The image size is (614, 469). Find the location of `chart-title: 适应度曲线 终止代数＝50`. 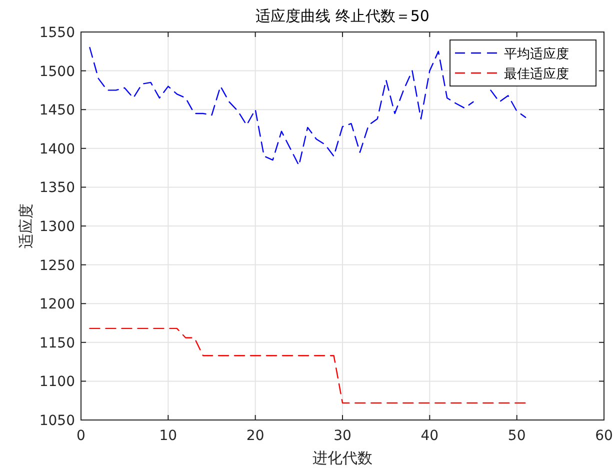

chart-title: 适应度曲线 终止代数＝50 is located at coordinates (343, 16).